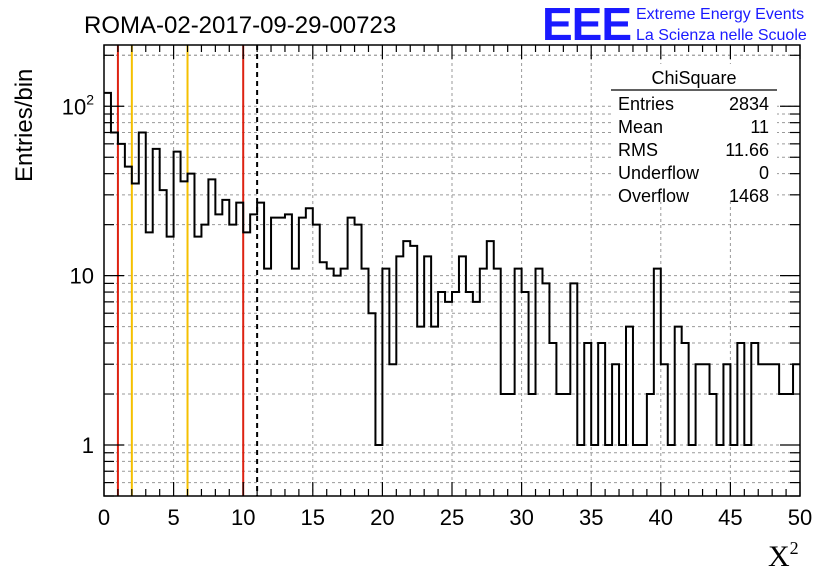  Describe the element at coordinates (654, 196) in the screenshot. I see `stats-row-label: Overflow` at that location.